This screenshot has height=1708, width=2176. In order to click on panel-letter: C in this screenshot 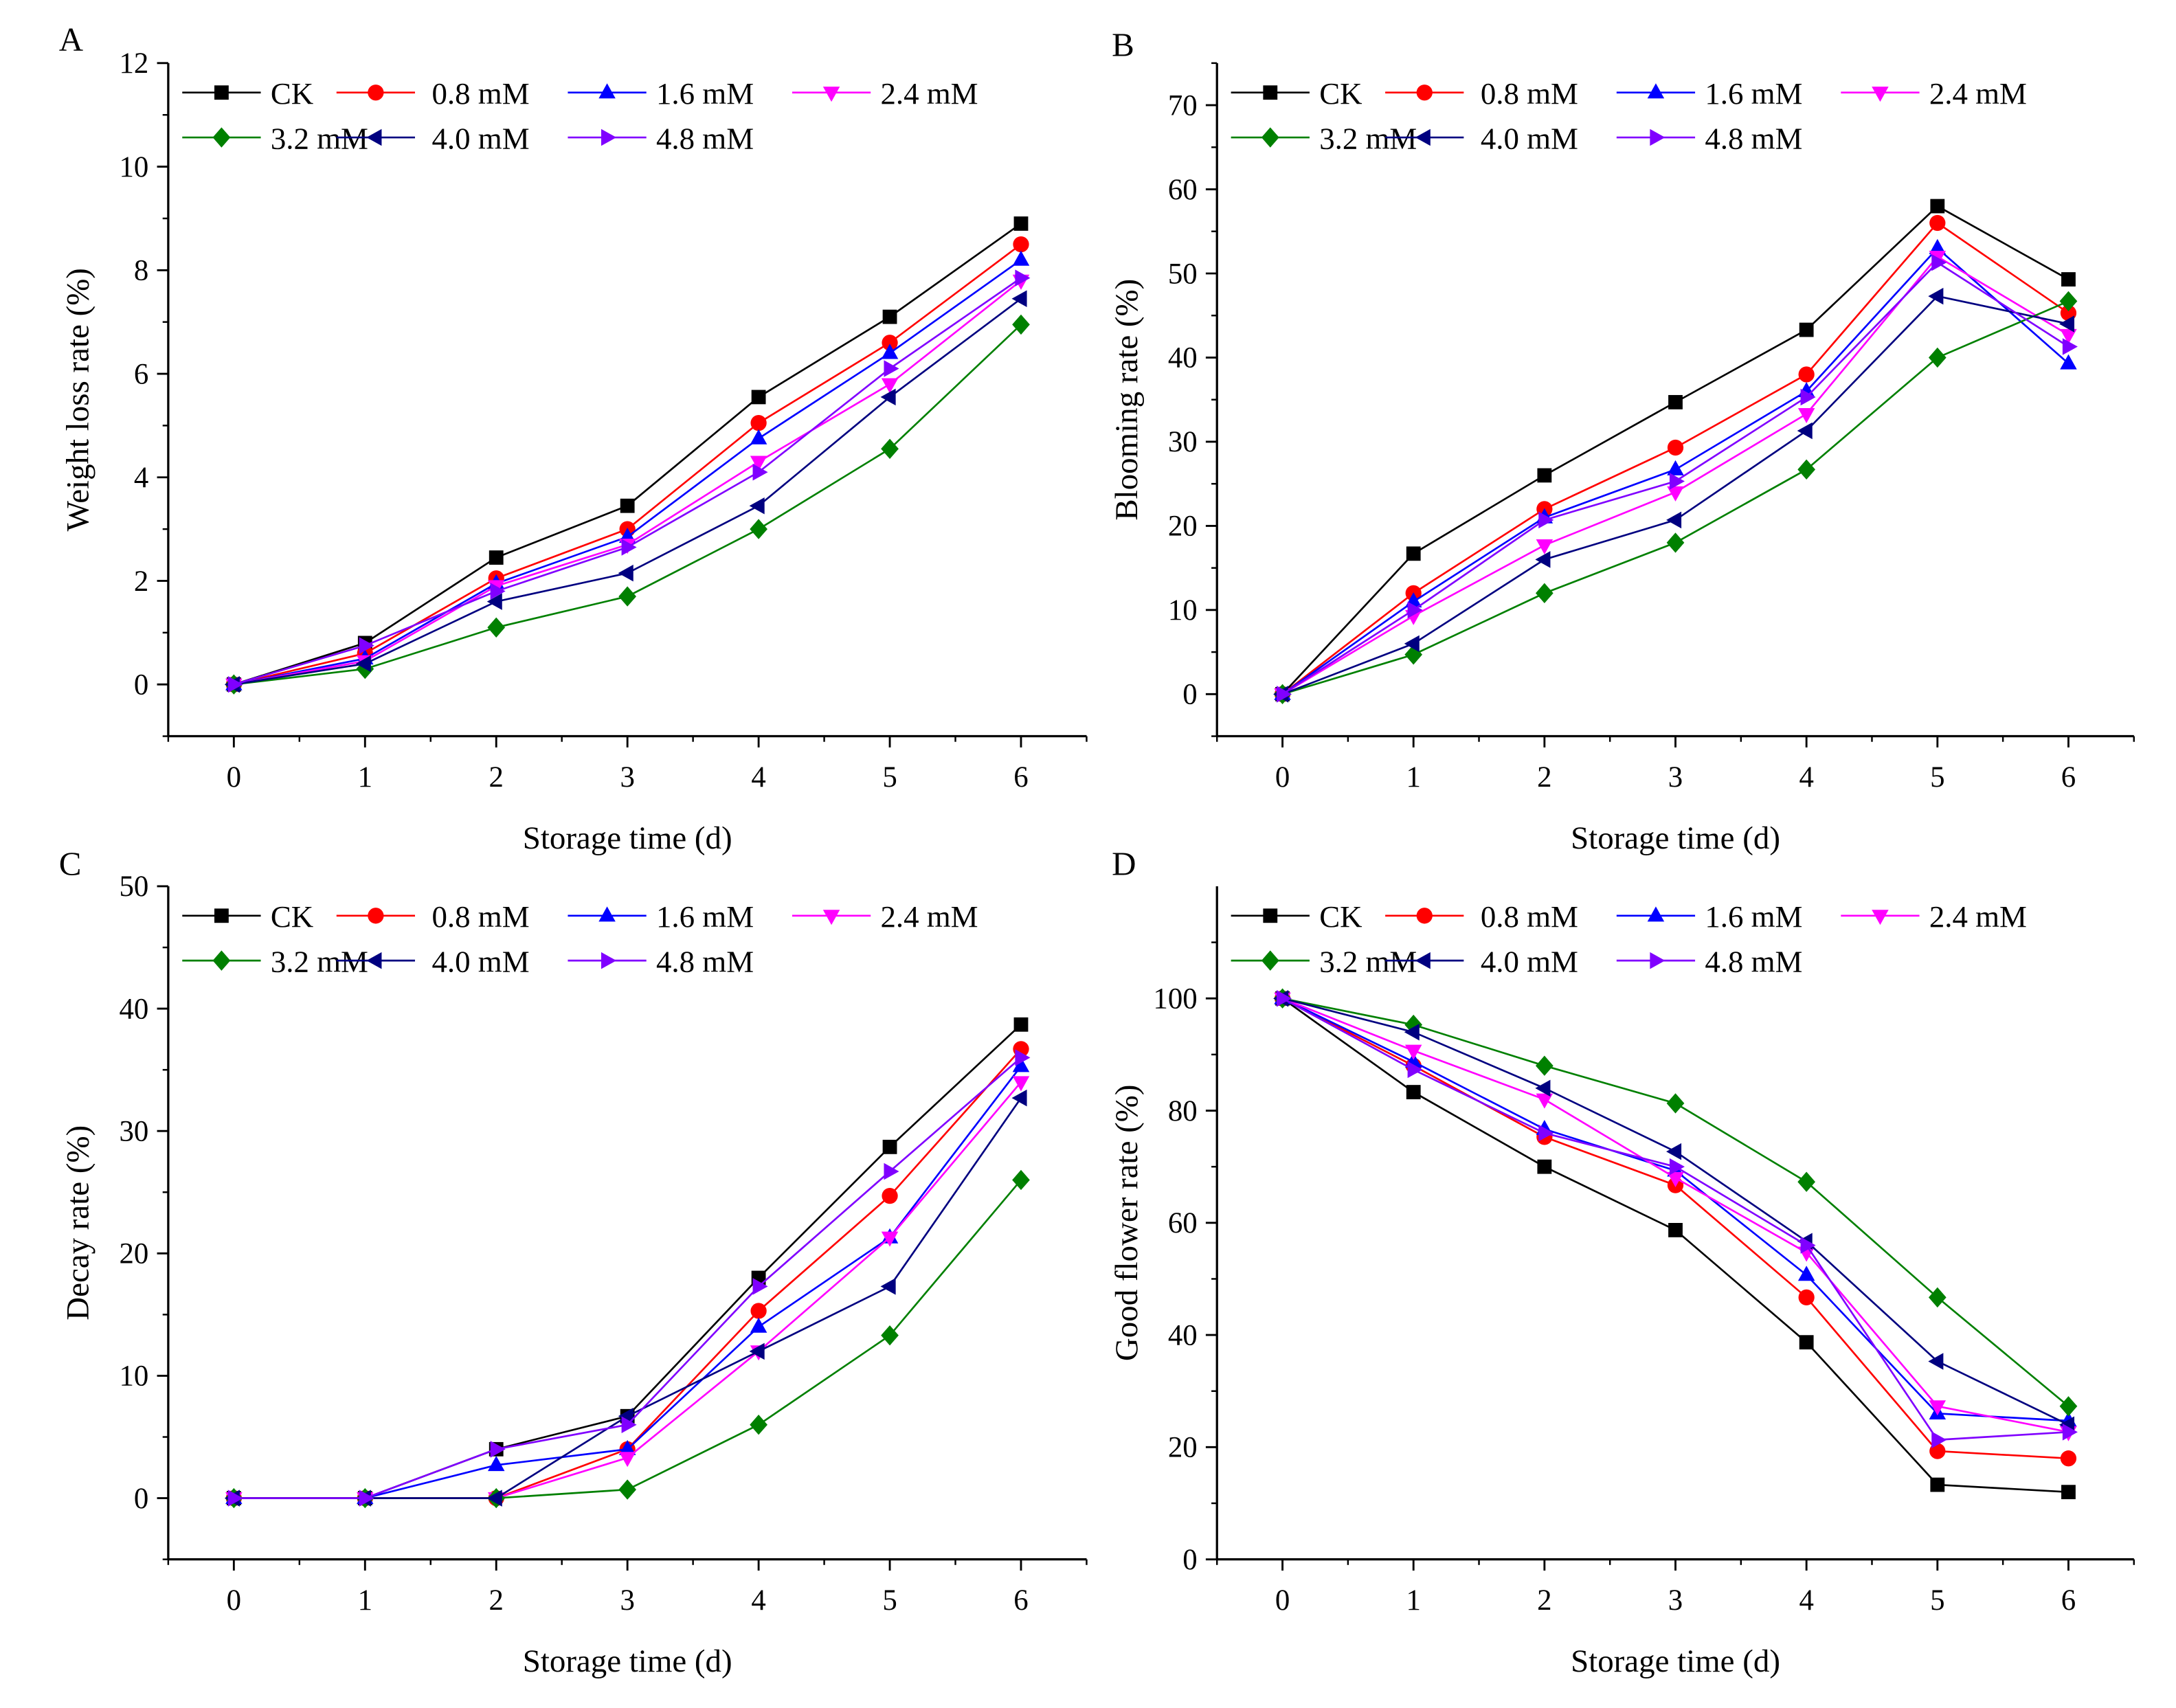, I will do `click(70, 864)`.